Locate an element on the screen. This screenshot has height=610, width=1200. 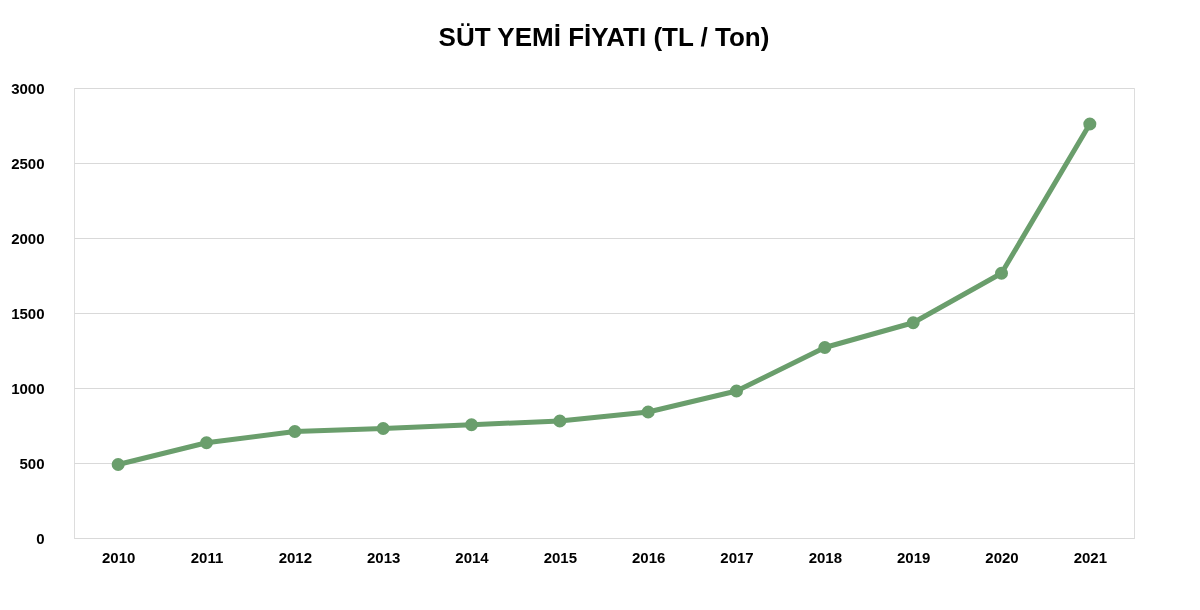
y-tick-label: 0 is located at coordinates (40, 538).